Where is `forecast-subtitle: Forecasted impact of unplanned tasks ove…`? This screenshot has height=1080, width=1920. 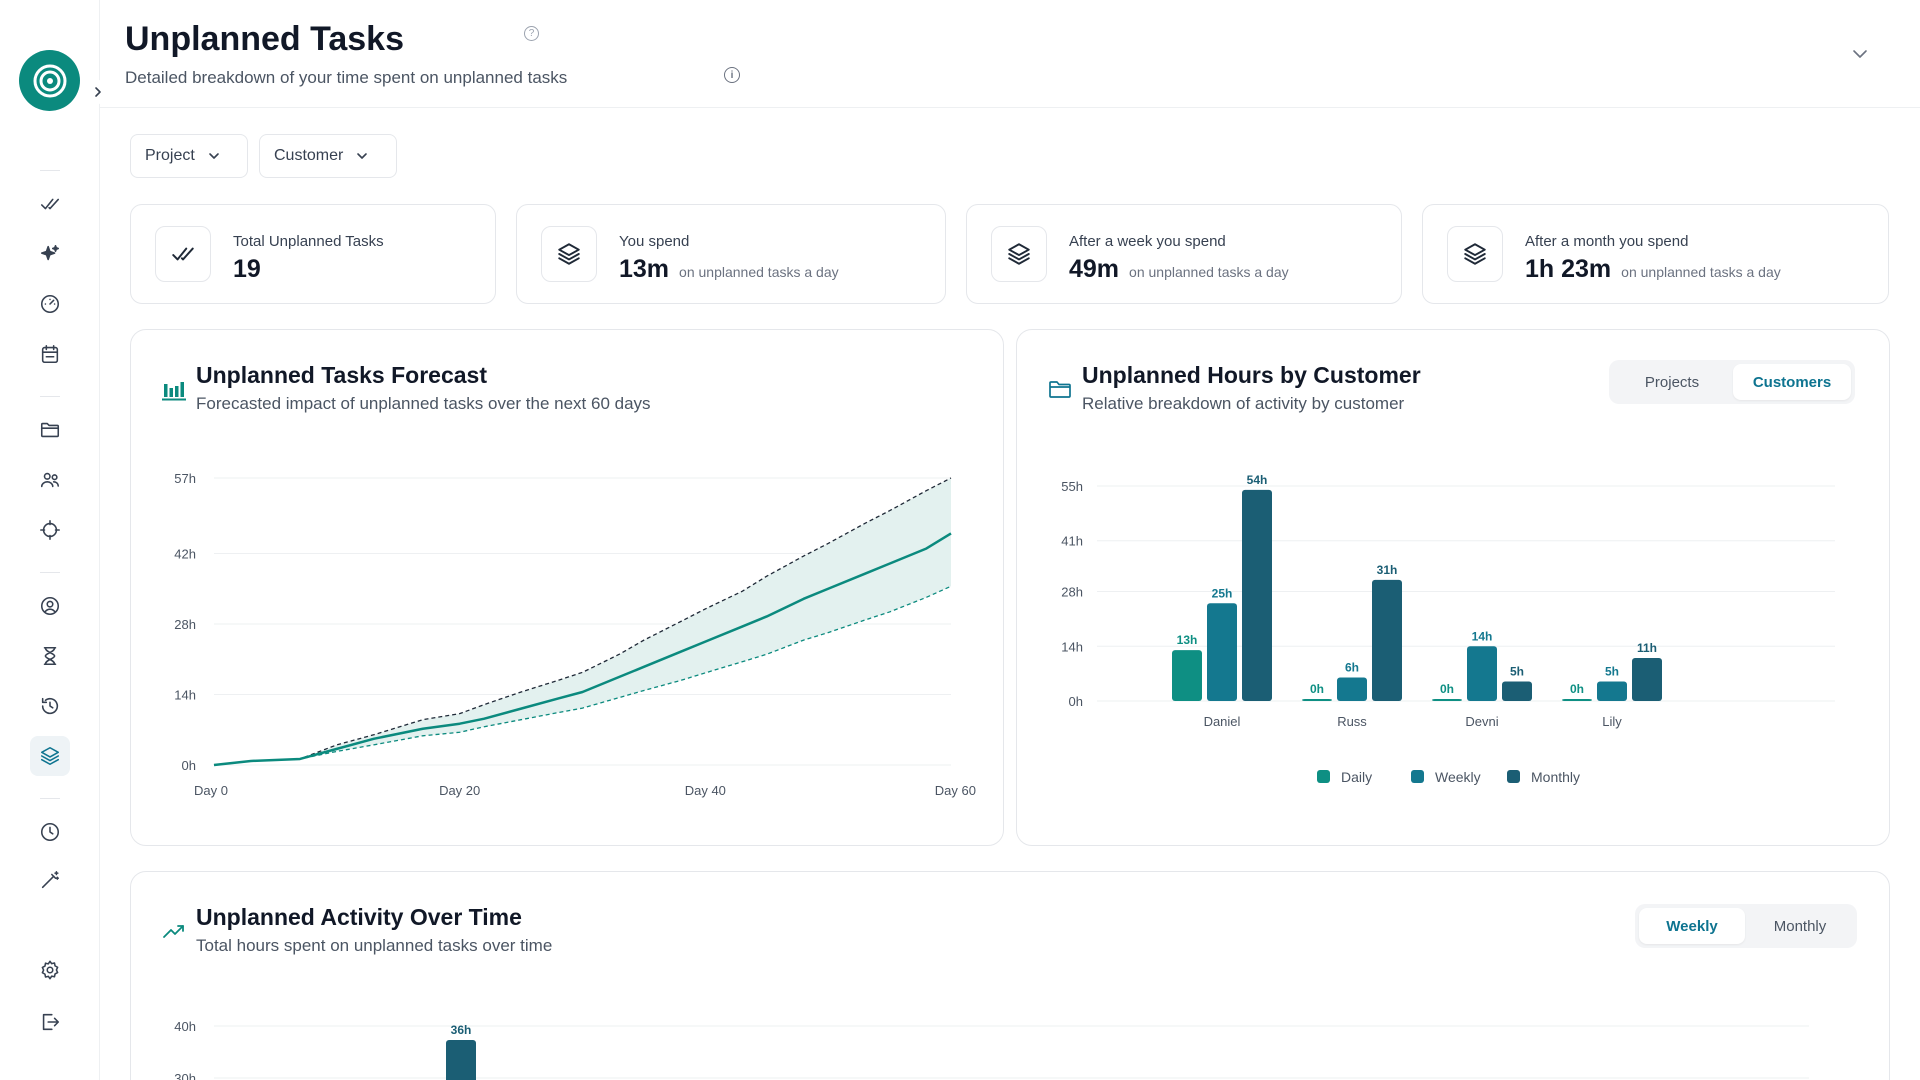
forecast-subtitle: Forecasted impact of unplanned tasks ove… is located at coordinates (423, 403).